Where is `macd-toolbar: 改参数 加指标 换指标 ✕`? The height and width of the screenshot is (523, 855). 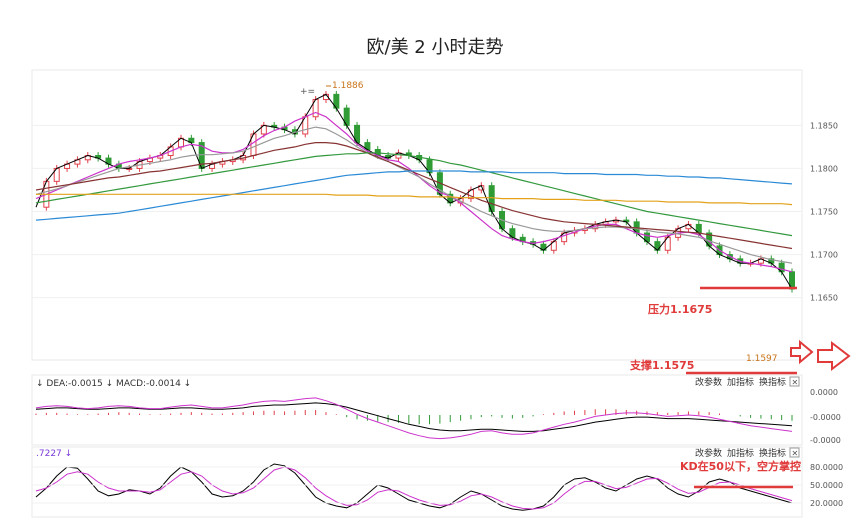 macd-toolbar: 改参数 加指标 换指标 ✕ is located at coordinates (747, 382).